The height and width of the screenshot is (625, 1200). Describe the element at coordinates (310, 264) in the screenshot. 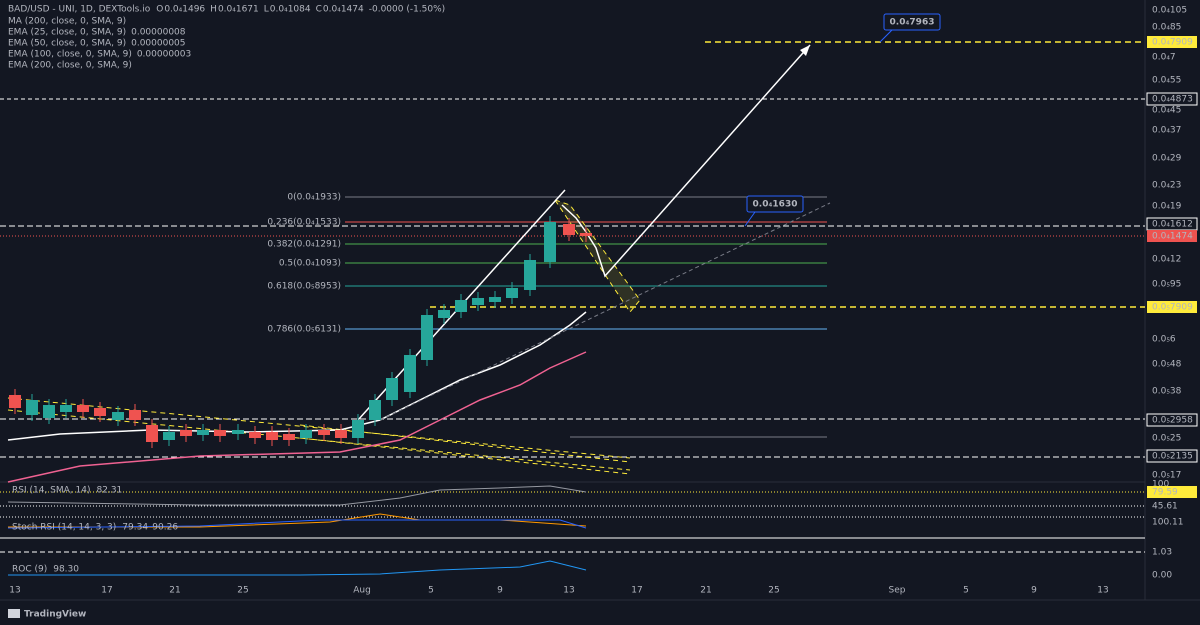

I see `fib-label: 0.5(0.0₄1093)` at that location.